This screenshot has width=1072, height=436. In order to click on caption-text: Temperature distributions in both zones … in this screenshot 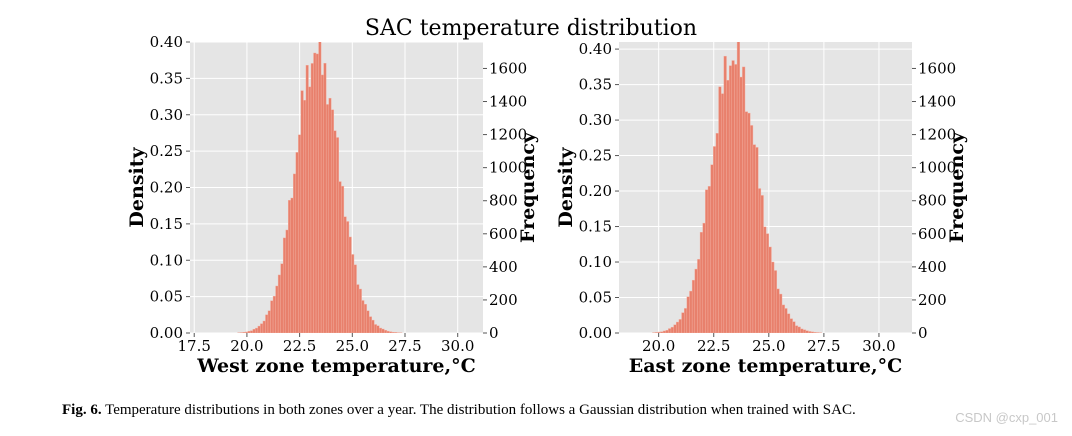, I will do `click(480, 410)`.